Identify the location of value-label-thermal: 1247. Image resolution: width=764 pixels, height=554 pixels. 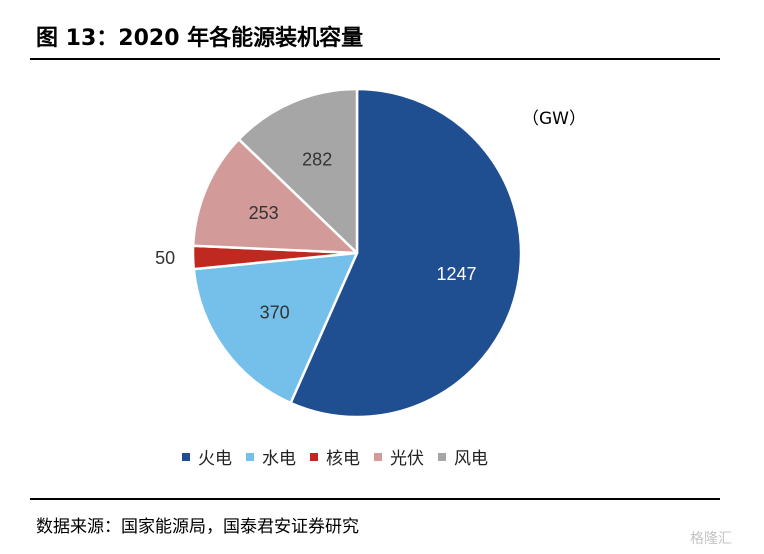
(456, 274).